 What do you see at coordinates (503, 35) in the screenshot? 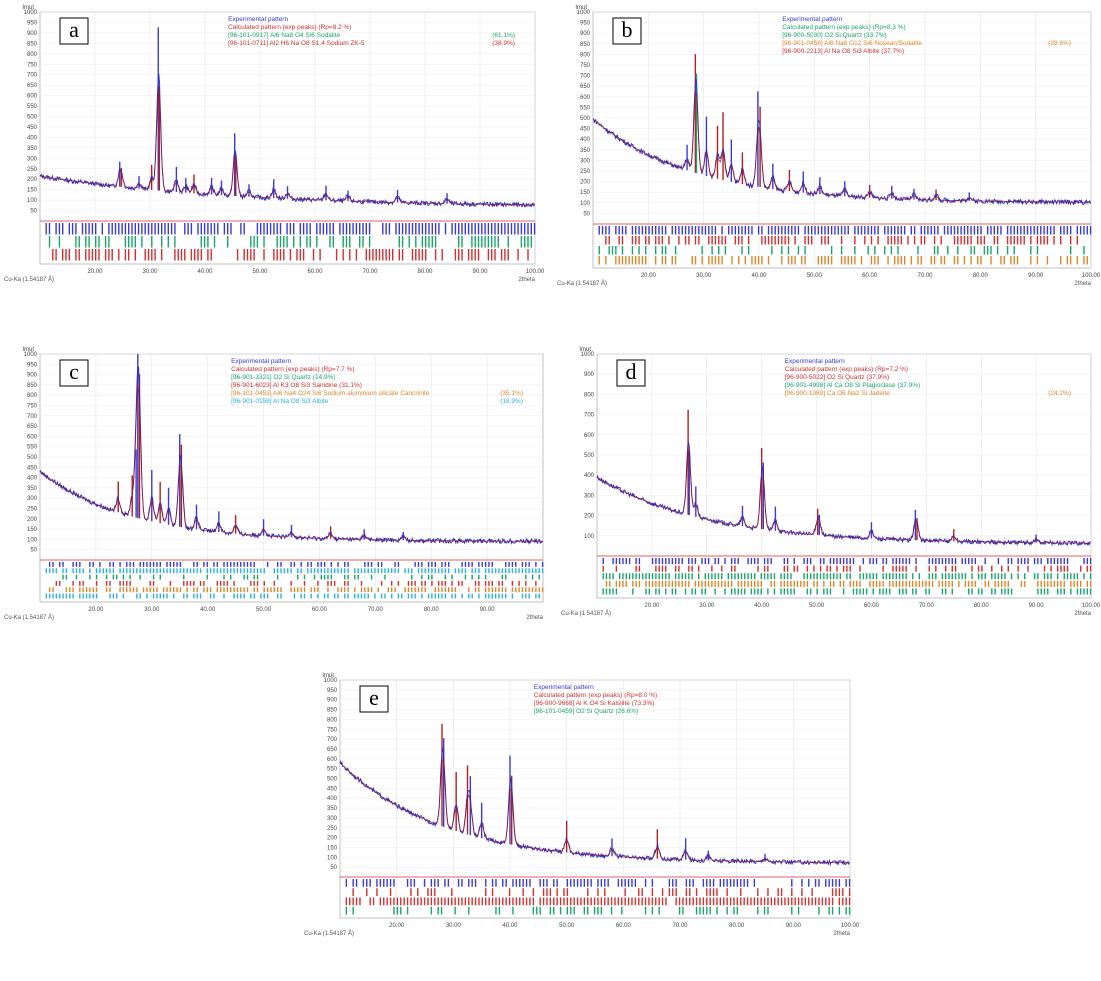
I see `legend-amount: (61.1%)` at bounding box center [503, 35].